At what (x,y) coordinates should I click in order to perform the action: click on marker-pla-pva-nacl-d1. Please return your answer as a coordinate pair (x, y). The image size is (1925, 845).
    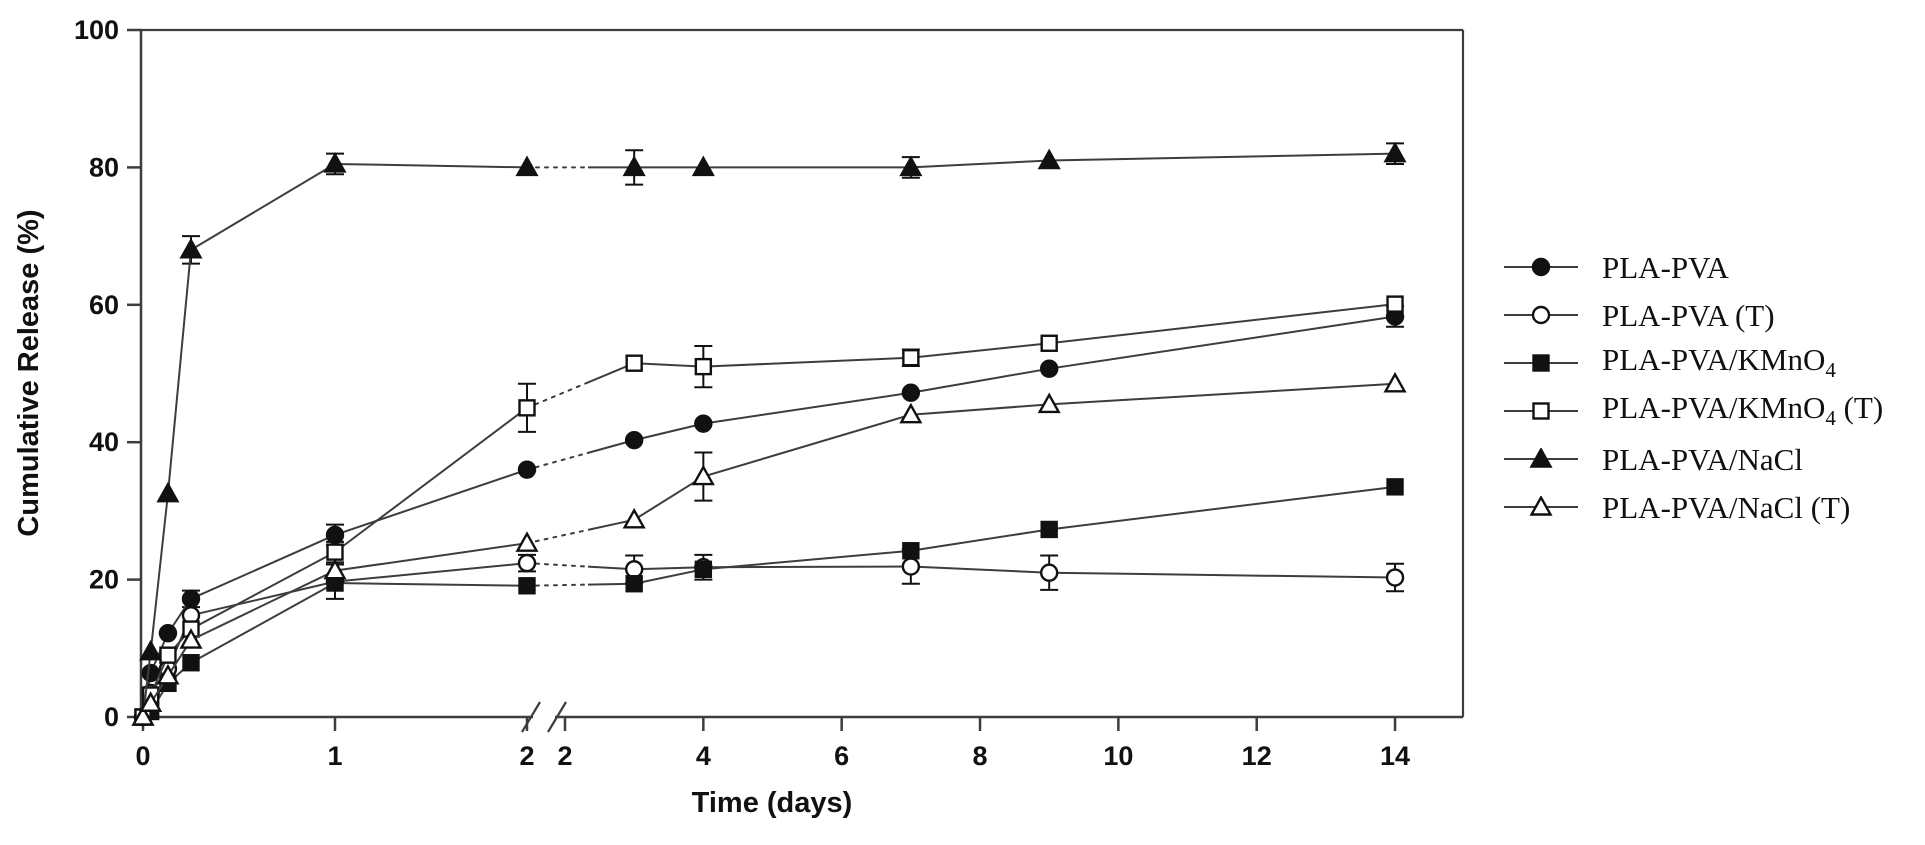
    Looking at the image, I should click on (335, 162).